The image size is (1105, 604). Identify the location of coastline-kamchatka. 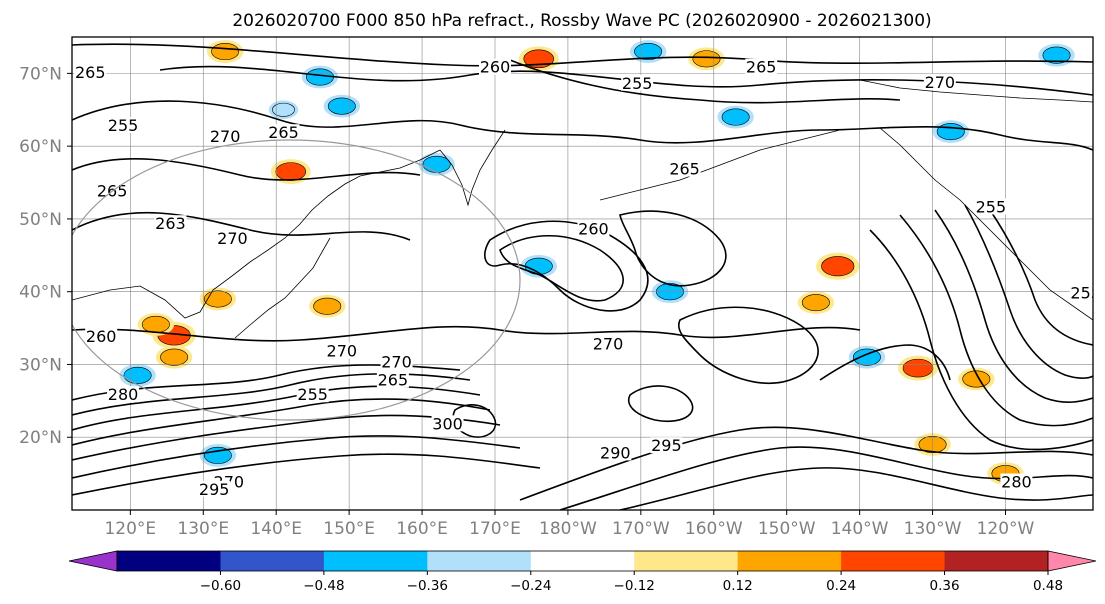
(472, 168).